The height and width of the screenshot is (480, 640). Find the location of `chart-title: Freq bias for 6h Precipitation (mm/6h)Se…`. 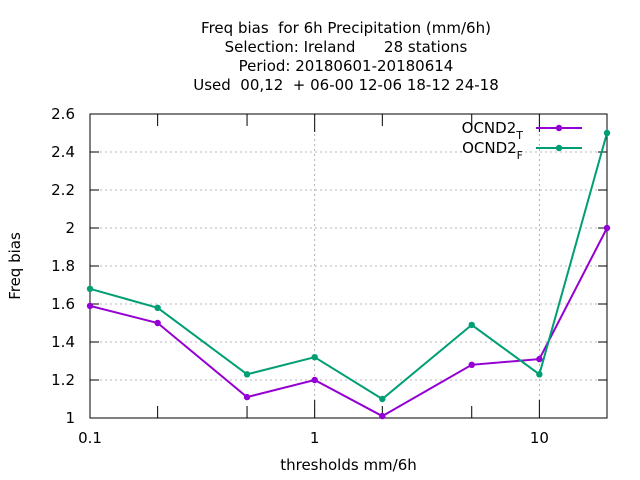

chart-title: Freq bias for 6h Precipitation (mm/6h)Se… is located at coordinates (346, 56).